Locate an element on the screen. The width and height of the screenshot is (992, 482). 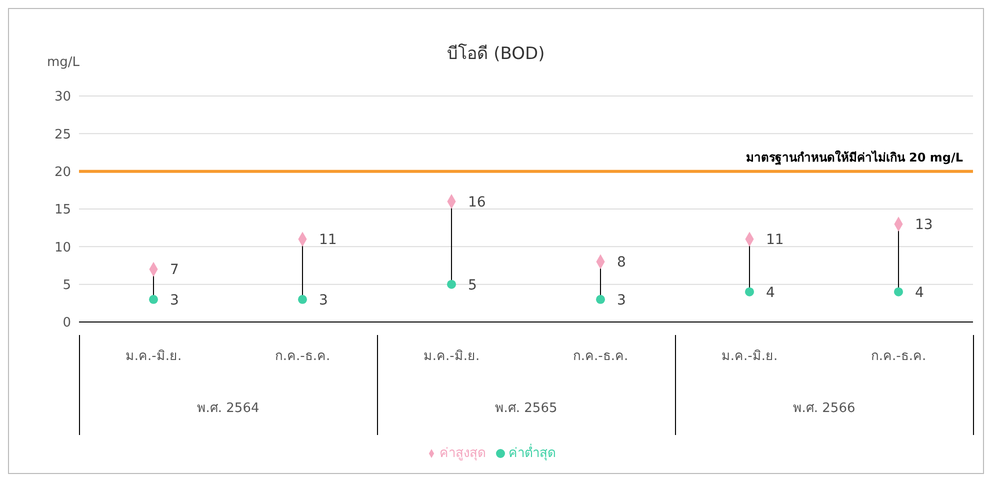
data-label: 7 is located at coordinates (174, 270).